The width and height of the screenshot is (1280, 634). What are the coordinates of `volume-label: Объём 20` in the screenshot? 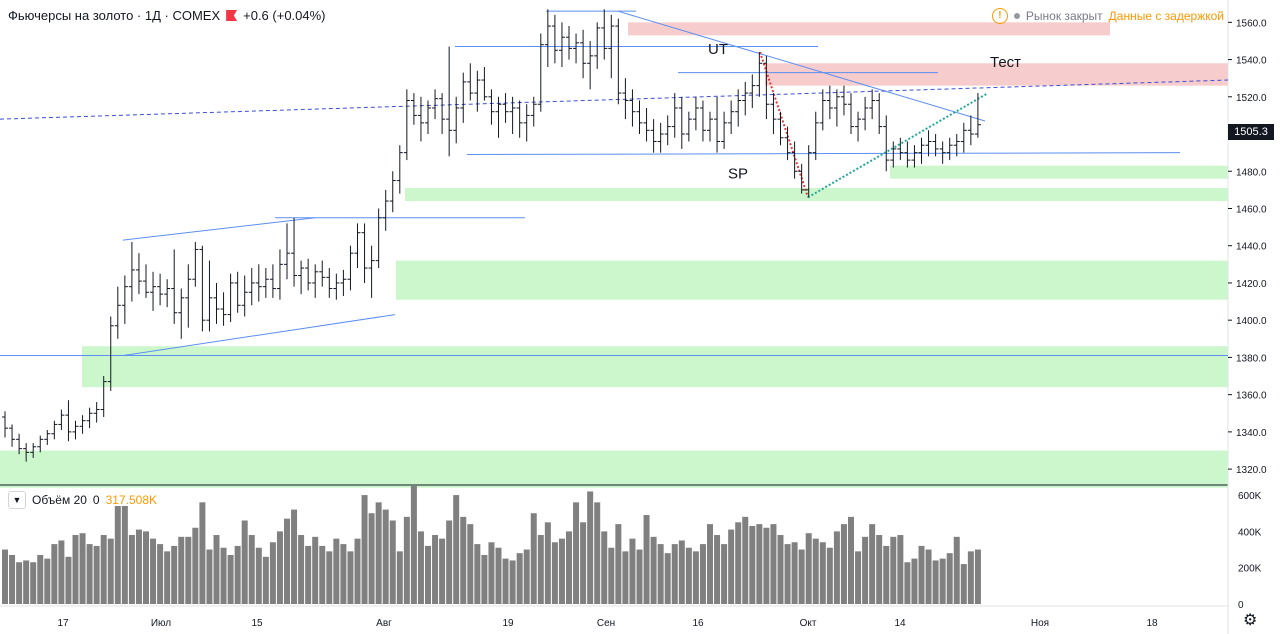 It's located at (59, 500).